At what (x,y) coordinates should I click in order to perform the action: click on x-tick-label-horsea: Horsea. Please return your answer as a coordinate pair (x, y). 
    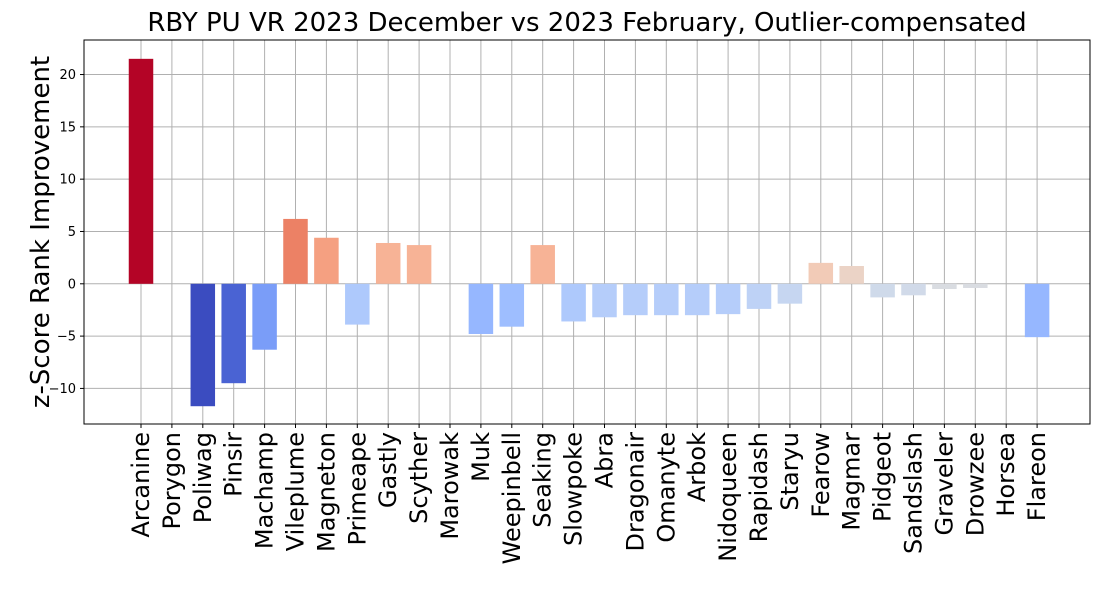
    Looking at the image, I should click on (1006, 474).